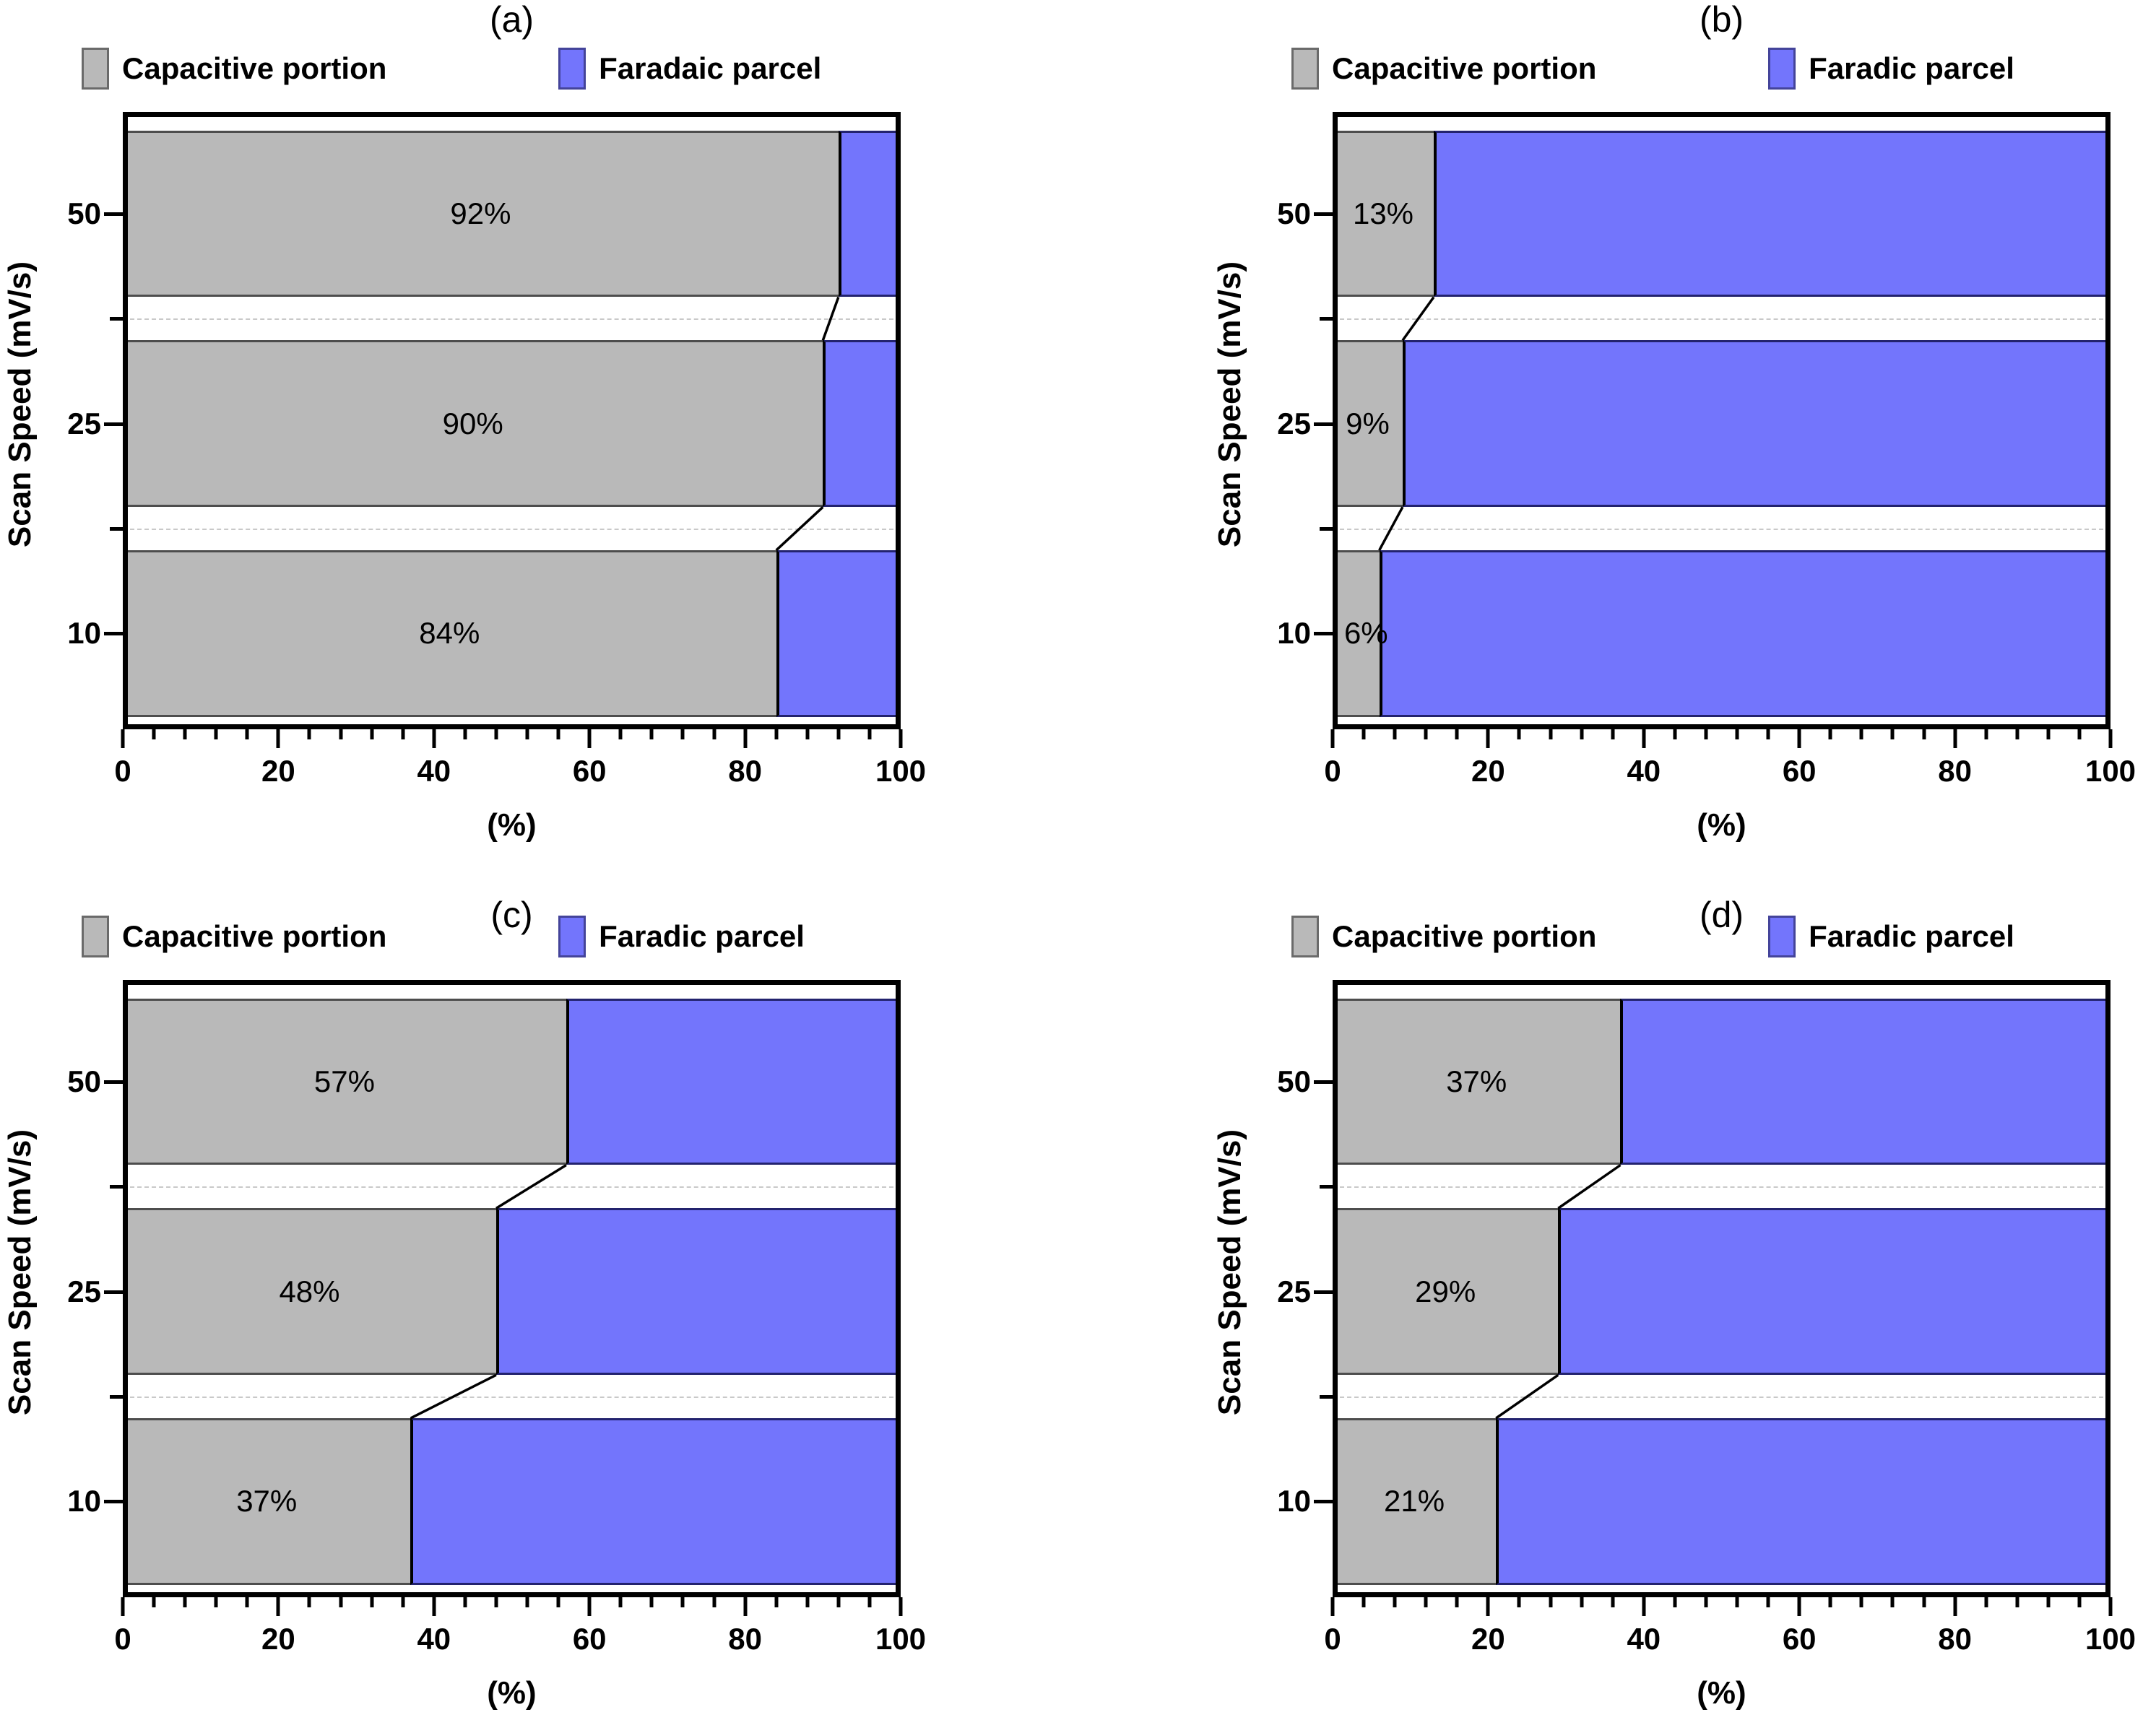 This screenshot has height=1733, width=2156. What do you see at coordinates (1368, 423) in the screenshot?
I see `bar-value-label: 9%` at bounding box center [1368, 423].